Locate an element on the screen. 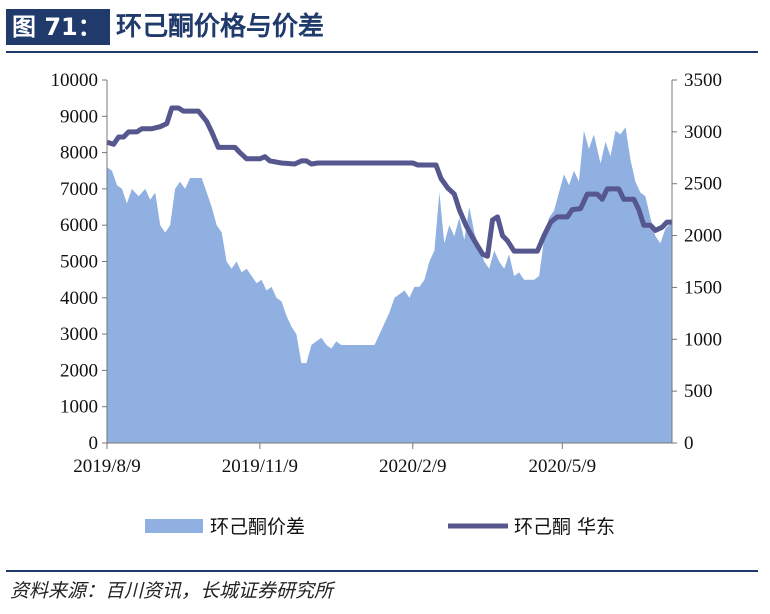  y-left-tick-label: 7000 is located at coordinates (79, 189).